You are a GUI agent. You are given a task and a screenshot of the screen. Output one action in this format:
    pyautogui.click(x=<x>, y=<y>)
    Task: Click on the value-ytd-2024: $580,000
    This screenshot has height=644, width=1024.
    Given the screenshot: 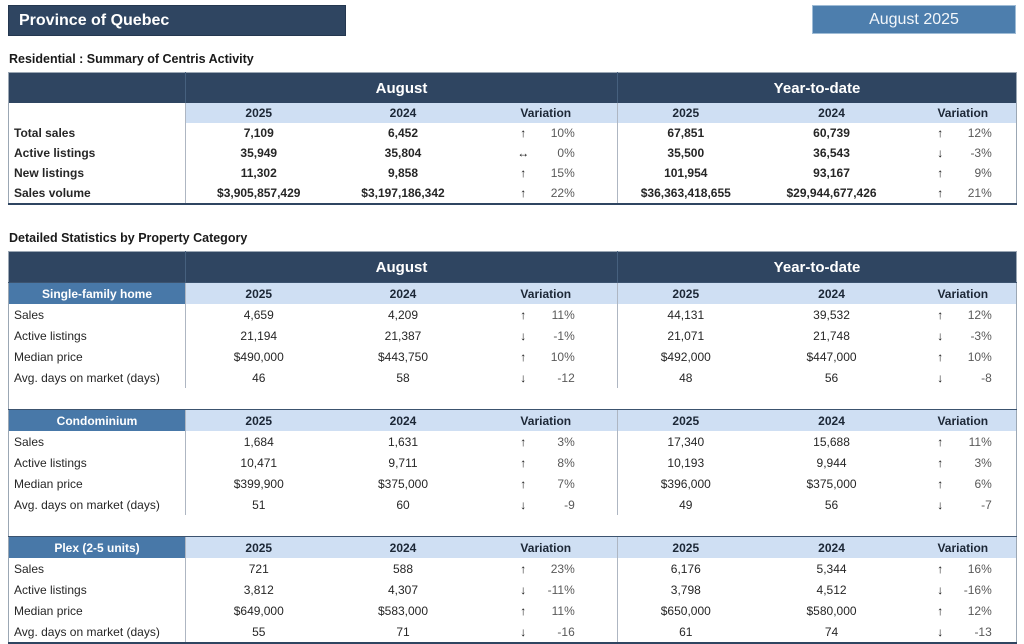 What is the action you would take?
    pyautogui.click(x=831, y=610)
    